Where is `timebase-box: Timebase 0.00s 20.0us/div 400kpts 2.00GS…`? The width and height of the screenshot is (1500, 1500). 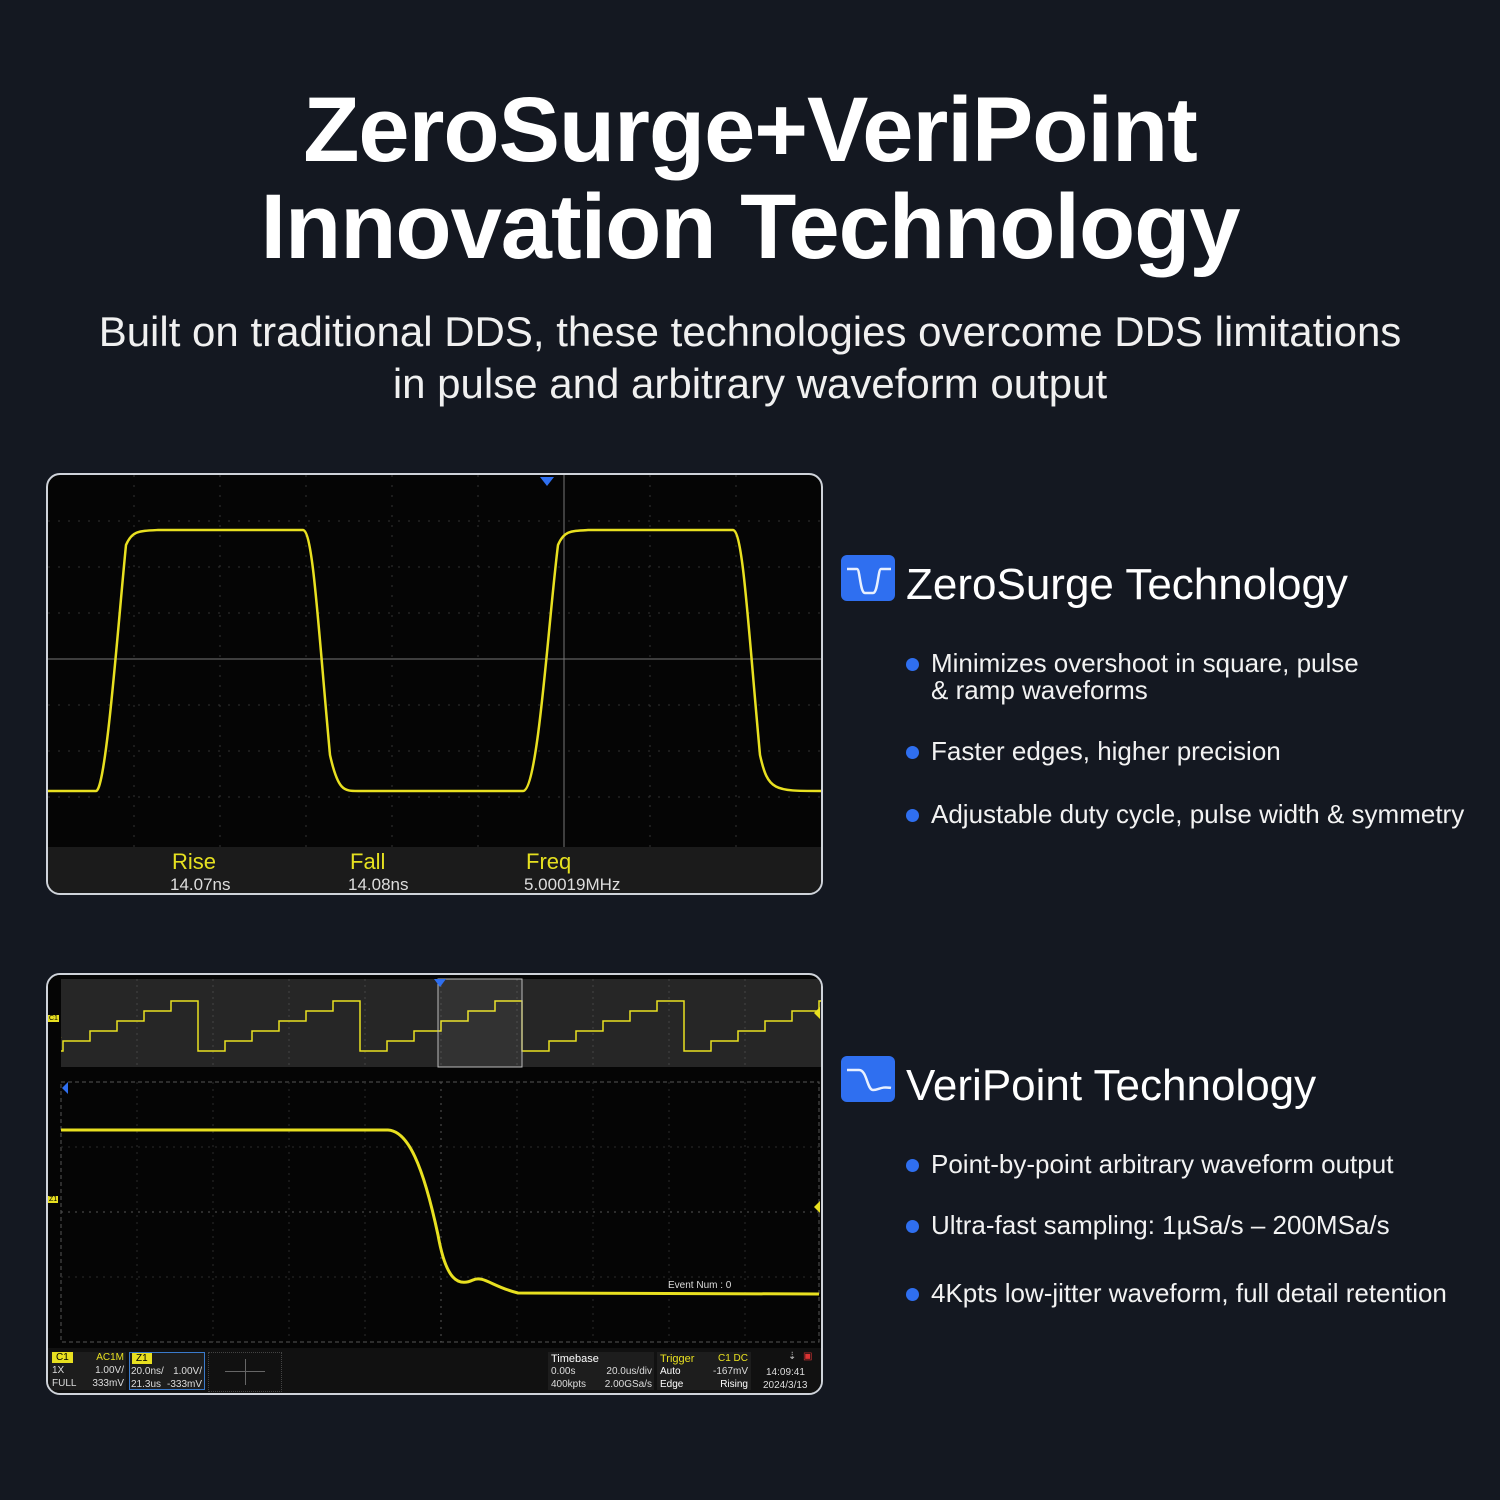 timebase-box: Timebase 0.00s 20.0us/div 400kpts 2.00GS… is located at coordinates (601, 1371).